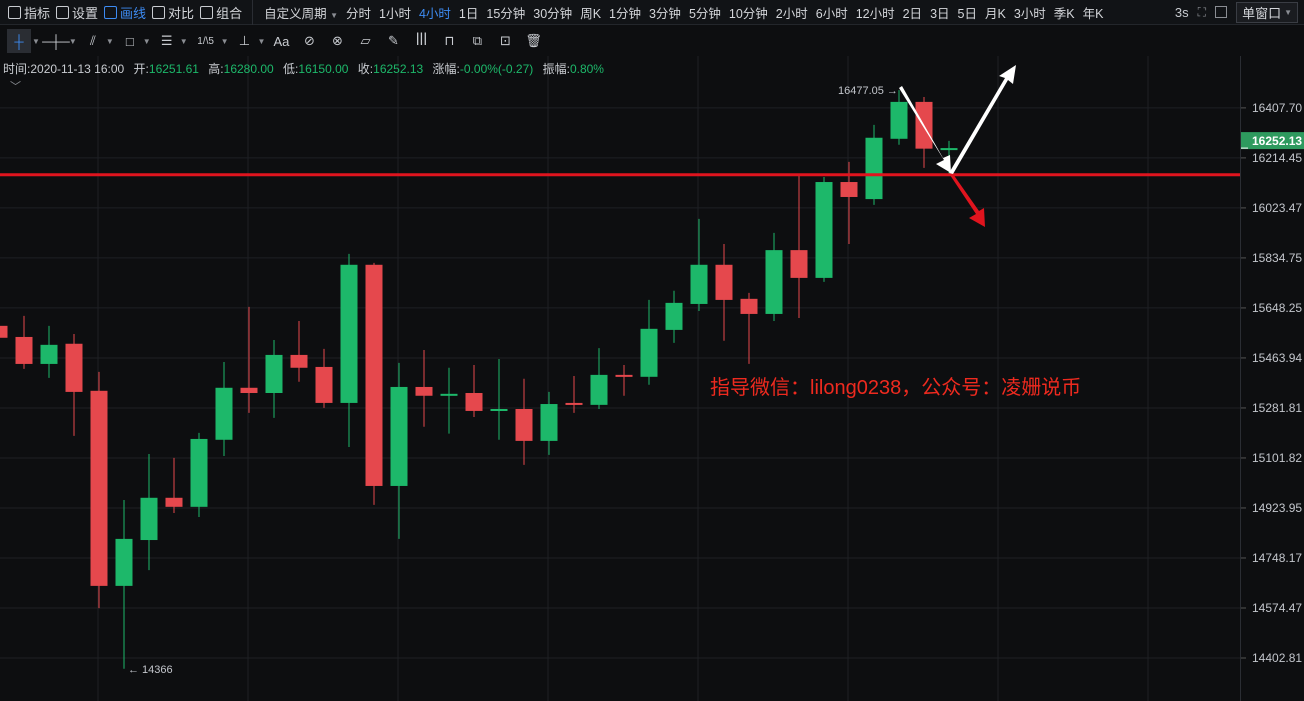 Image resolution: width=1304 pixels, height=701 pixels. I want to click on toolbar-compare-button: 对比, so click(173, 12).